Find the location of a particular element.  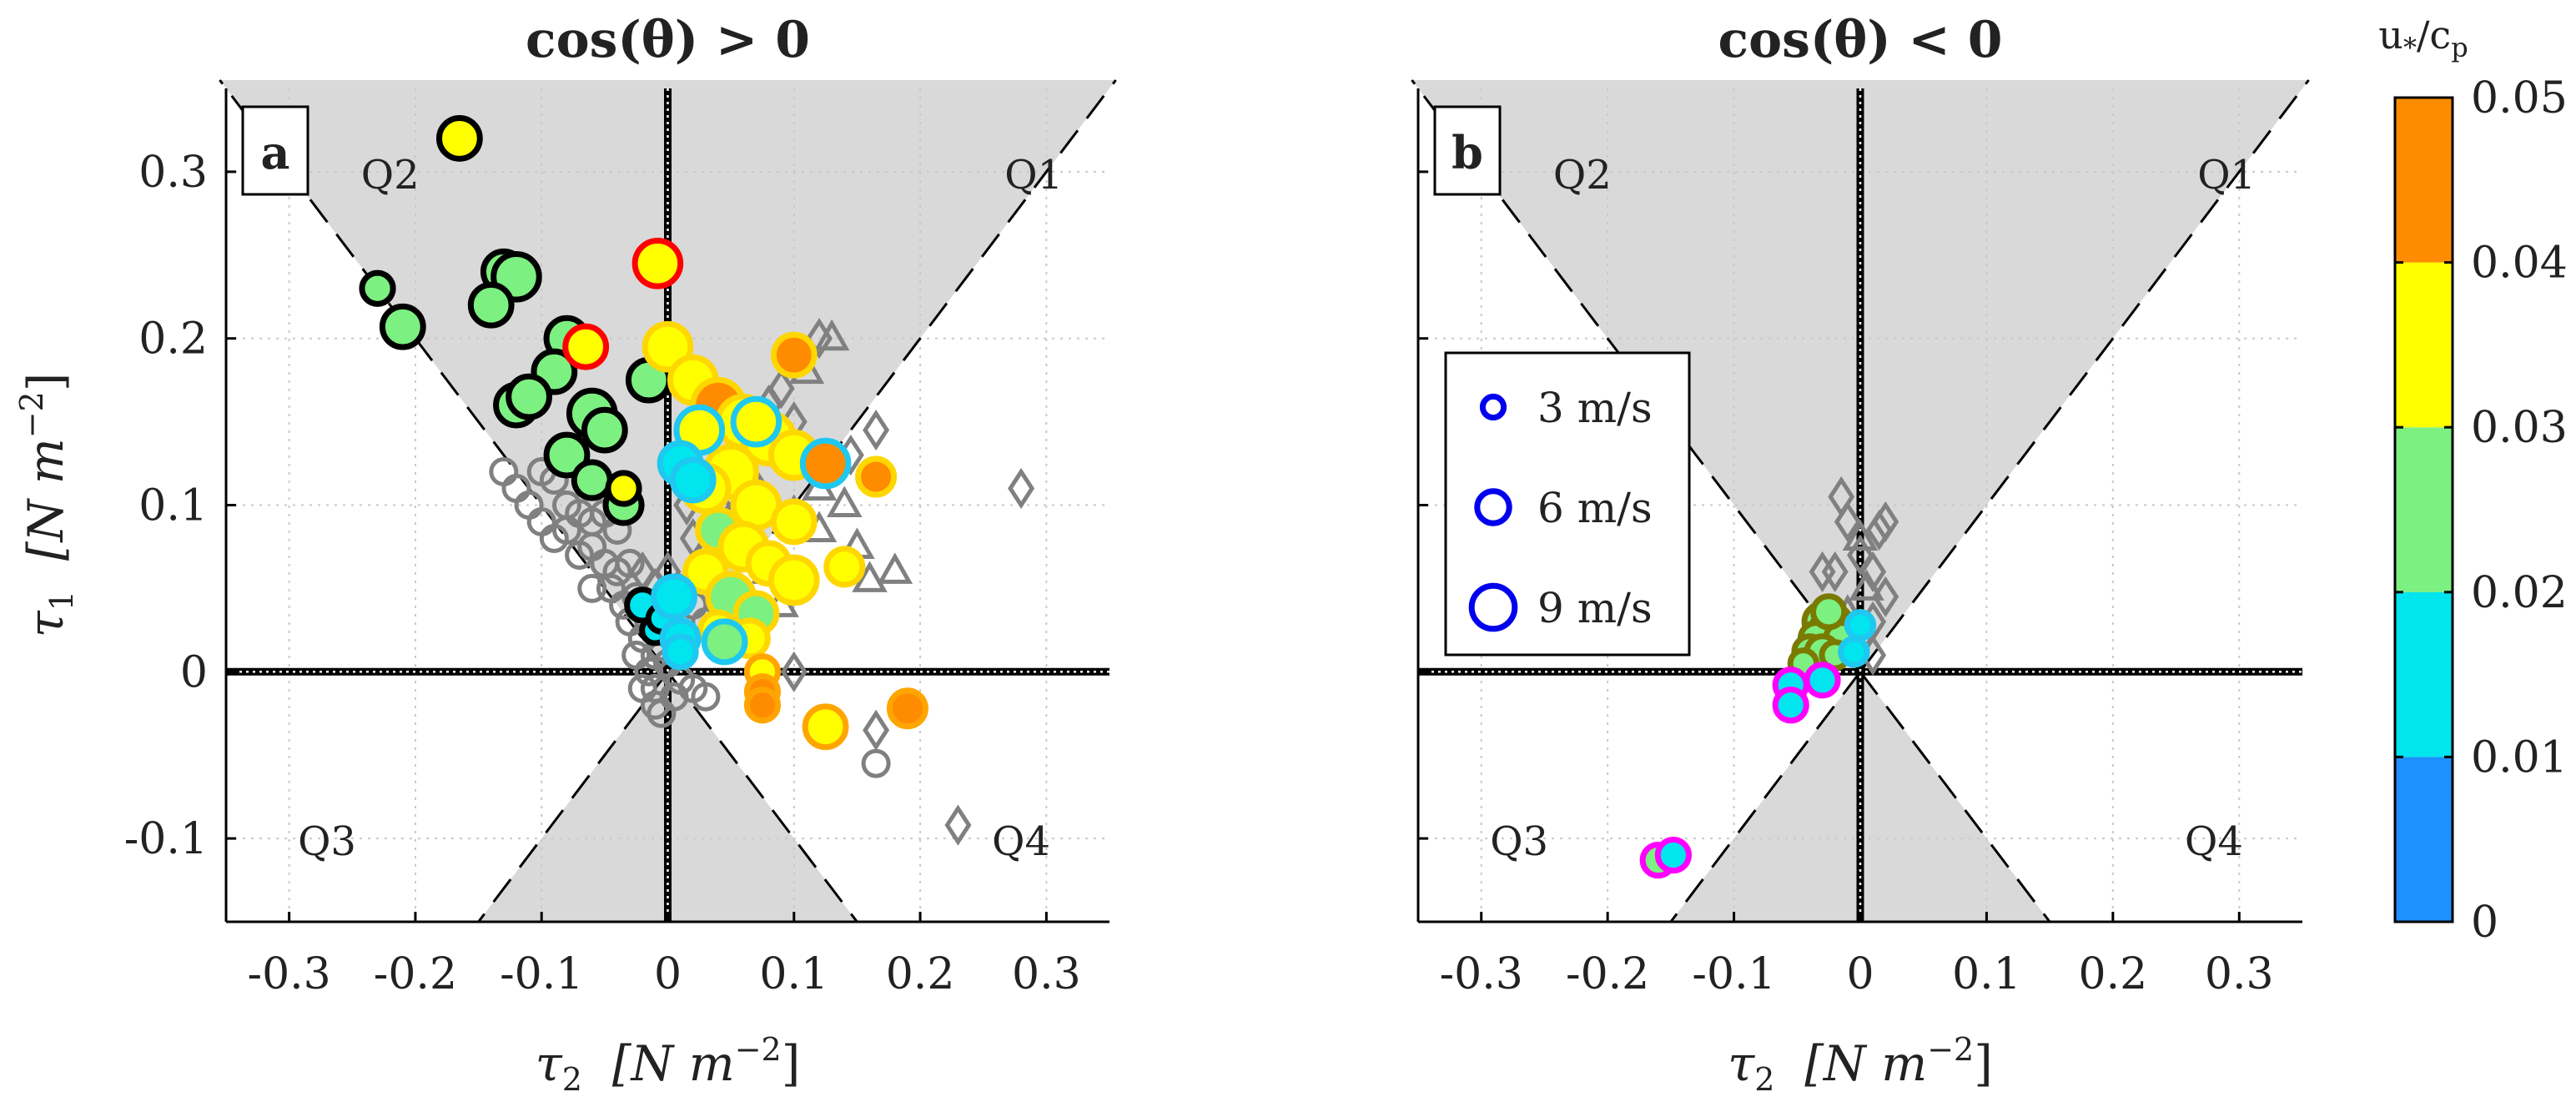

colorbar-frame is located at coordinates (2423, 509).